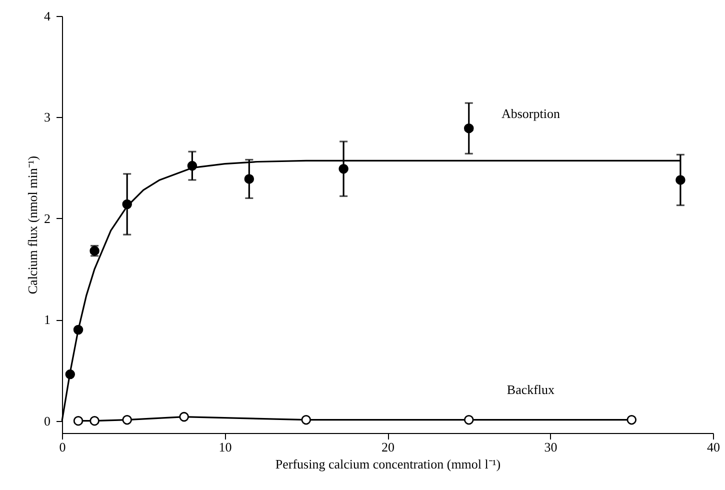  Describe the element at coordinates (47, 16) in the screenshot. I see `y-tick-label: 4` at that location.